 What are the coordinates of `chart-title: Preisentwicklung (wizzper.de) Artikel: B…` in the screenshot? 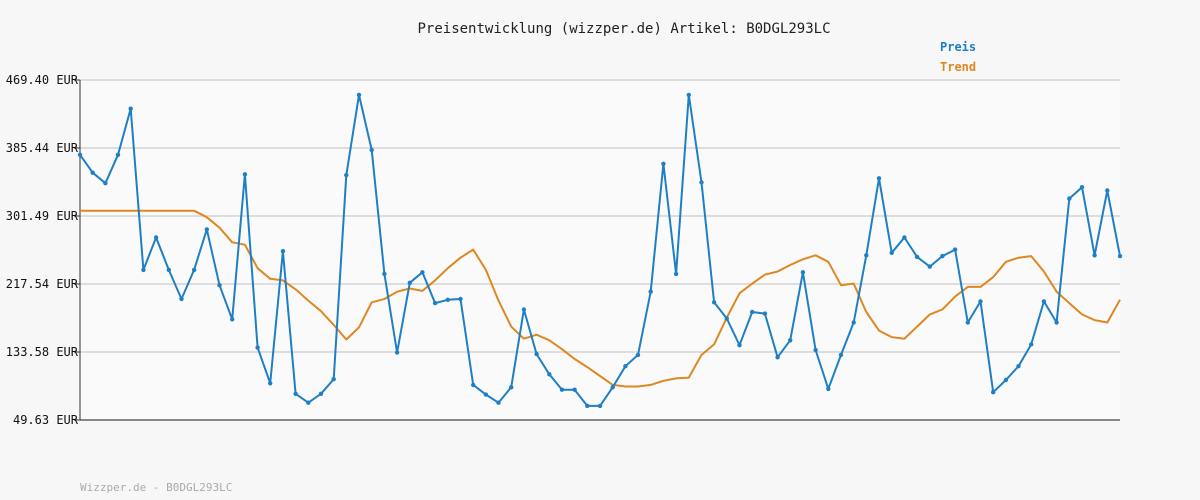 It's located at (623, 29).